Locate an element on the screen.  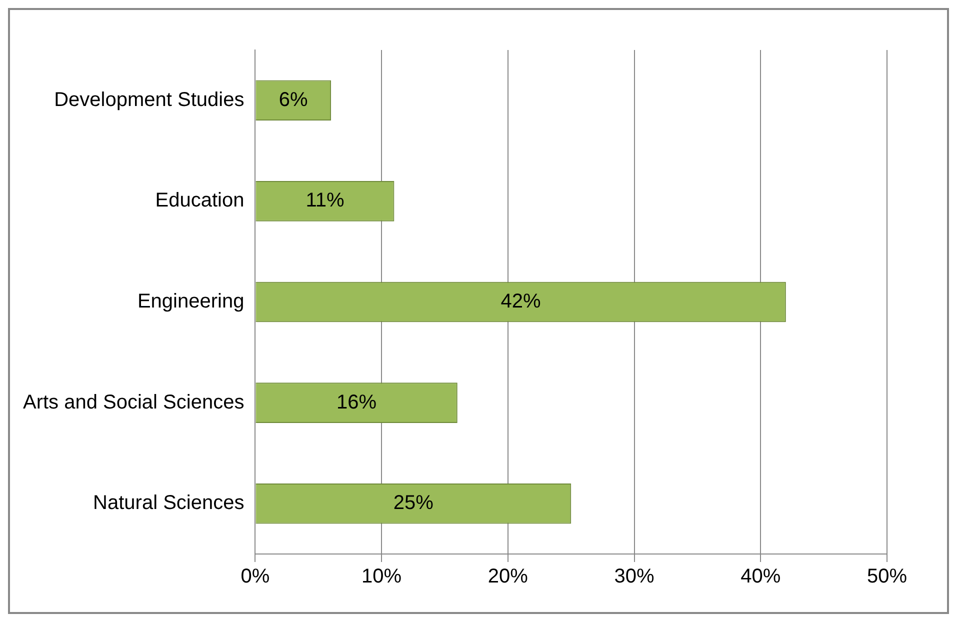
x-tick-label: 30% is located at coordinates (634, 577).